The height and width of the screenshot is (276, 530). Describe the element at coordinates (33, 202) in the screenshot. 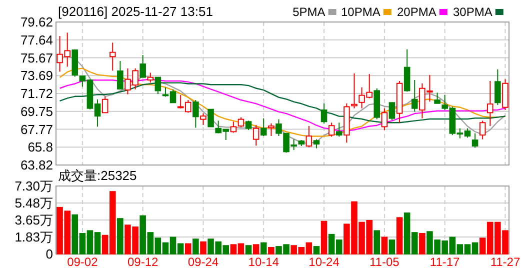

I see `y-tick-label: 5.48万` at that location.